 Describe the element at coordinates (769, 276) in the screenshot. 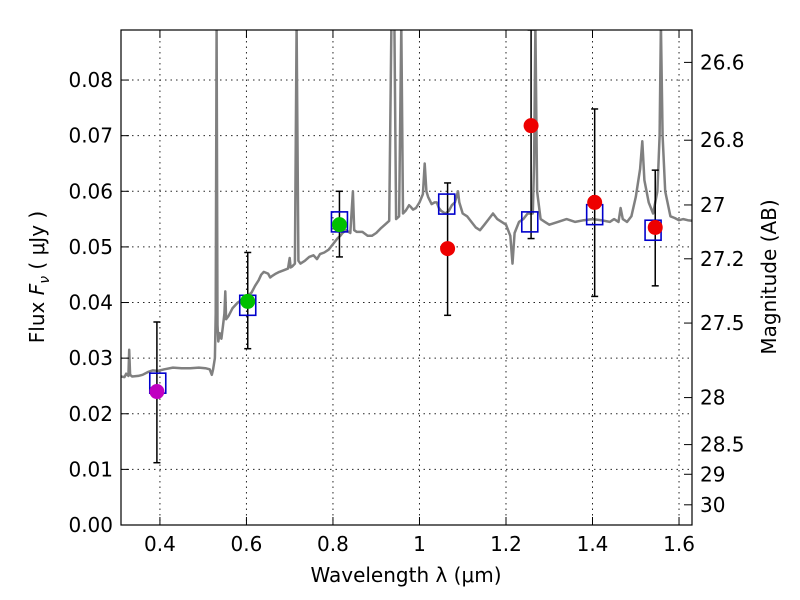

I see `magnitude-axis-label: Magnitude (AB)` at that location.